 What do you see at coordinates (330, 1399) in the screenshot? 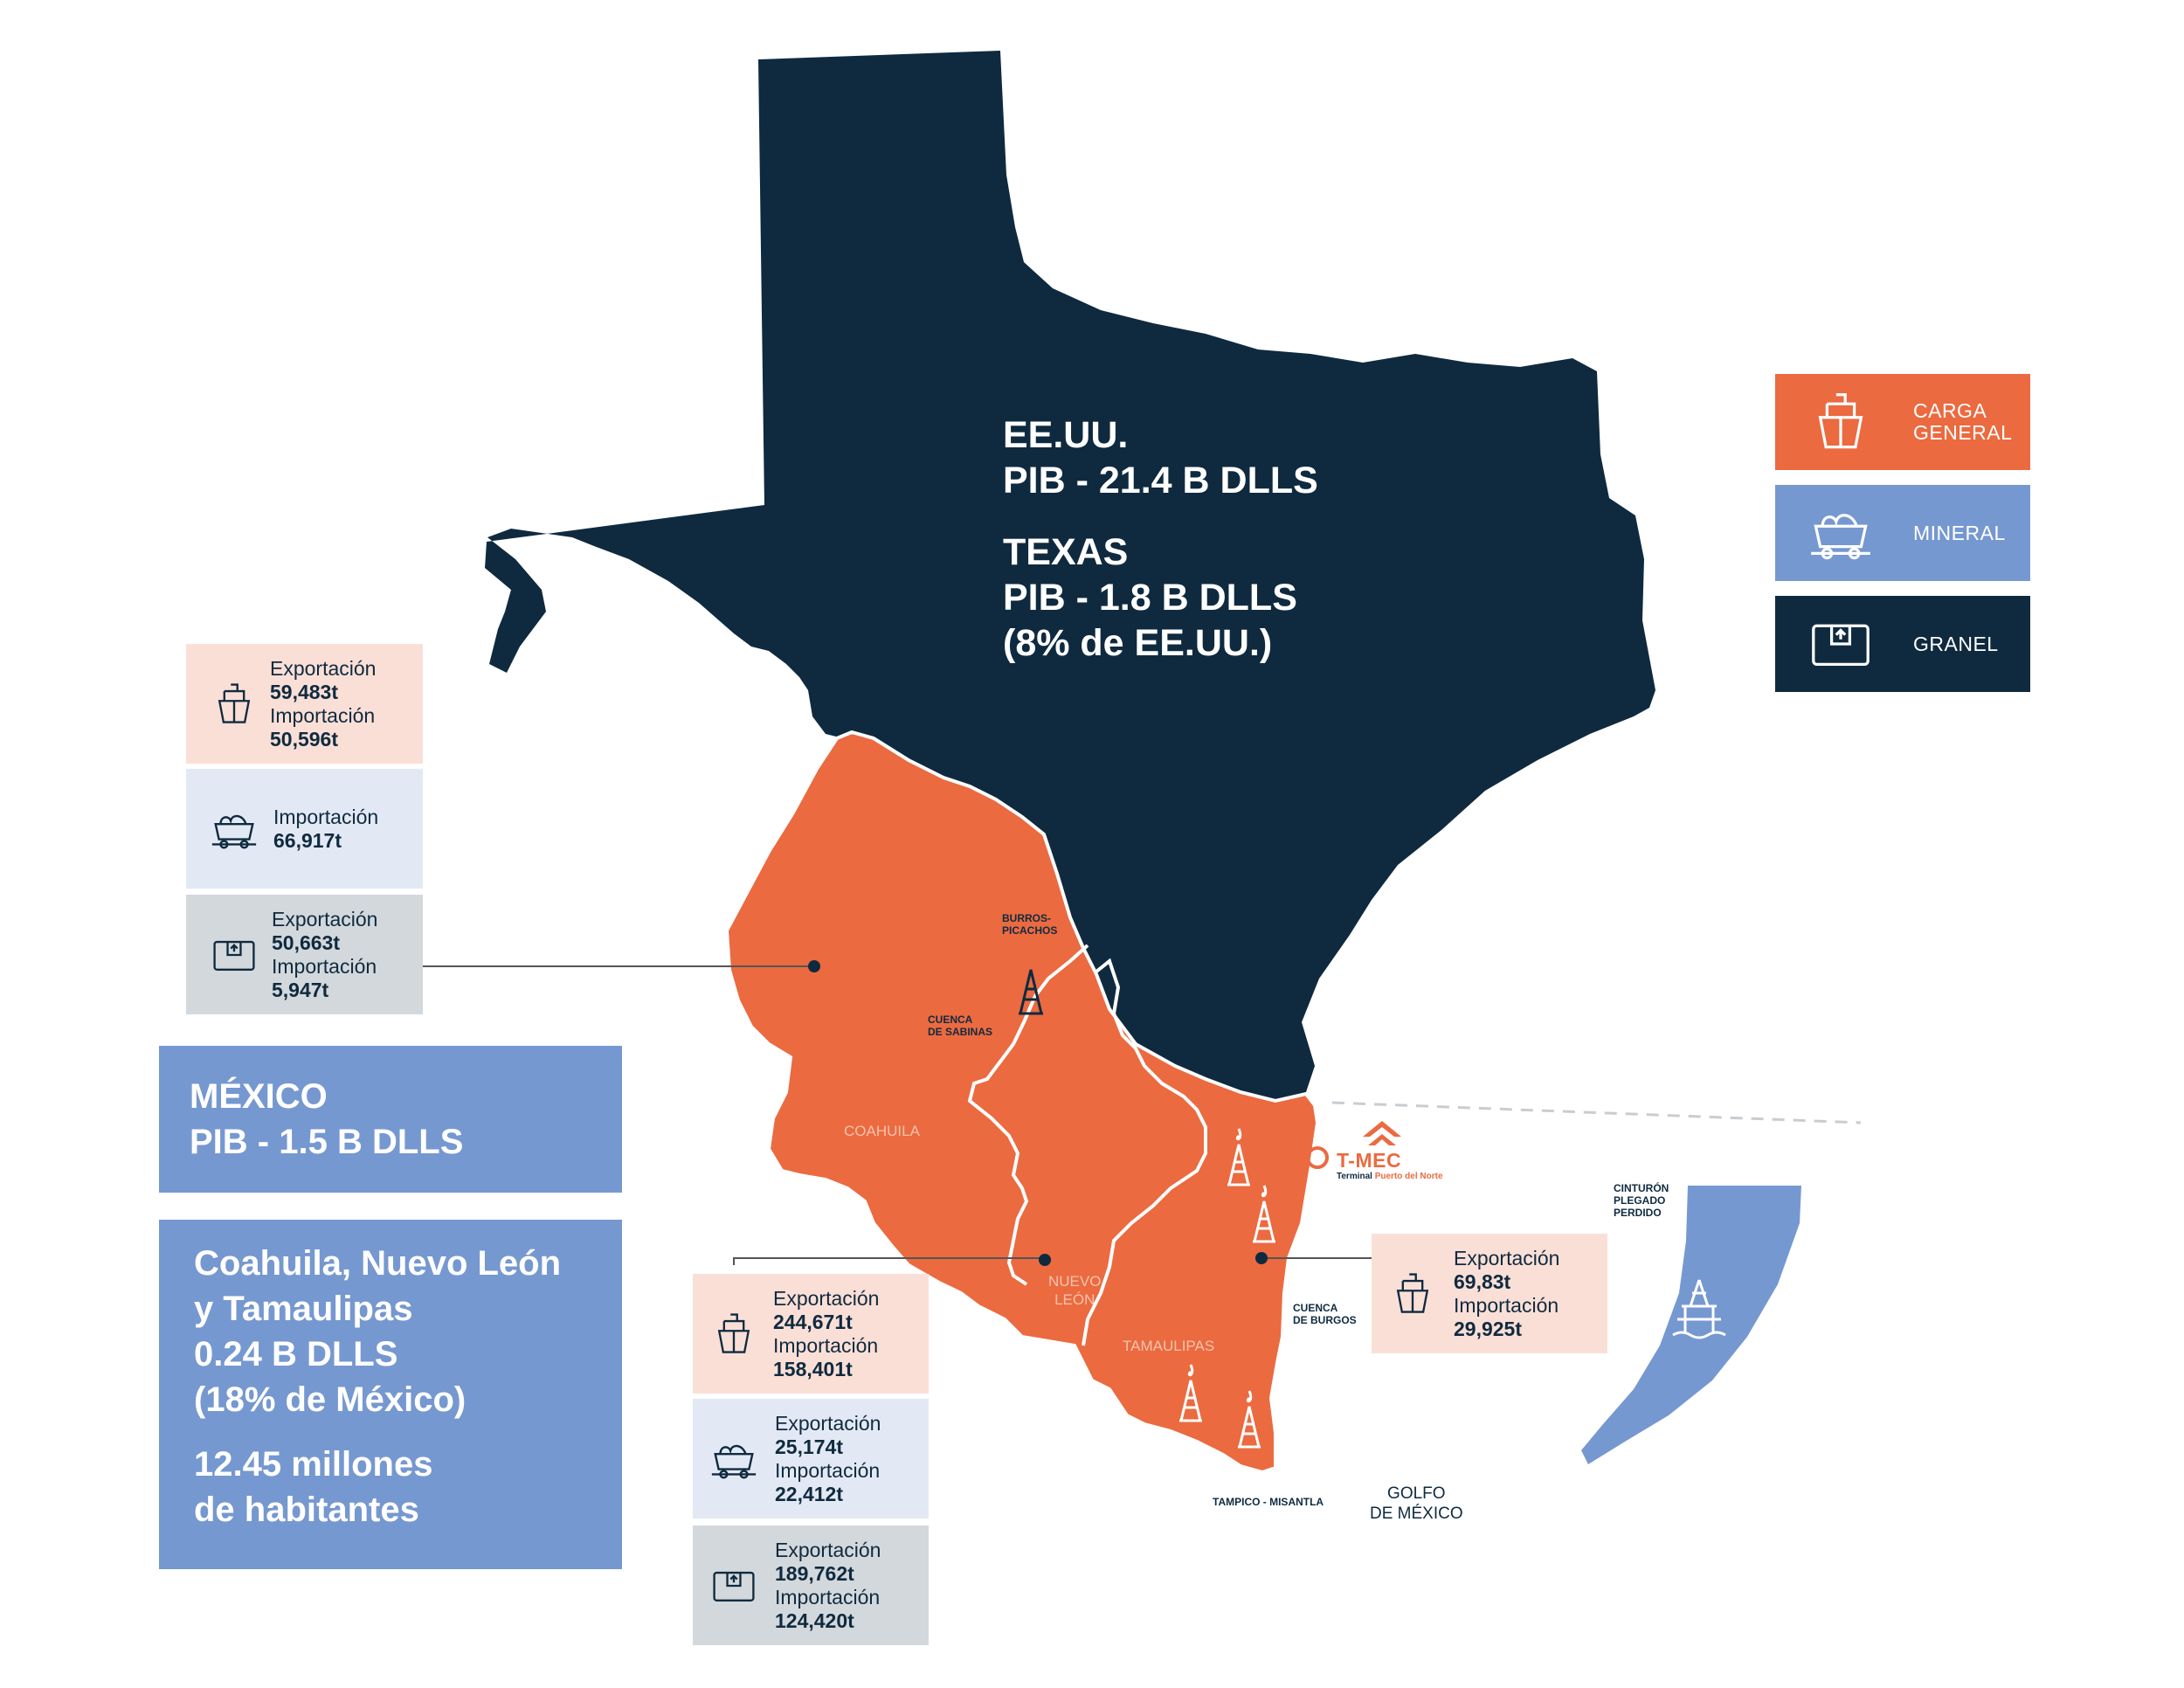
I see `region-share: (18% de México)` at bounding box center [330, 1399].